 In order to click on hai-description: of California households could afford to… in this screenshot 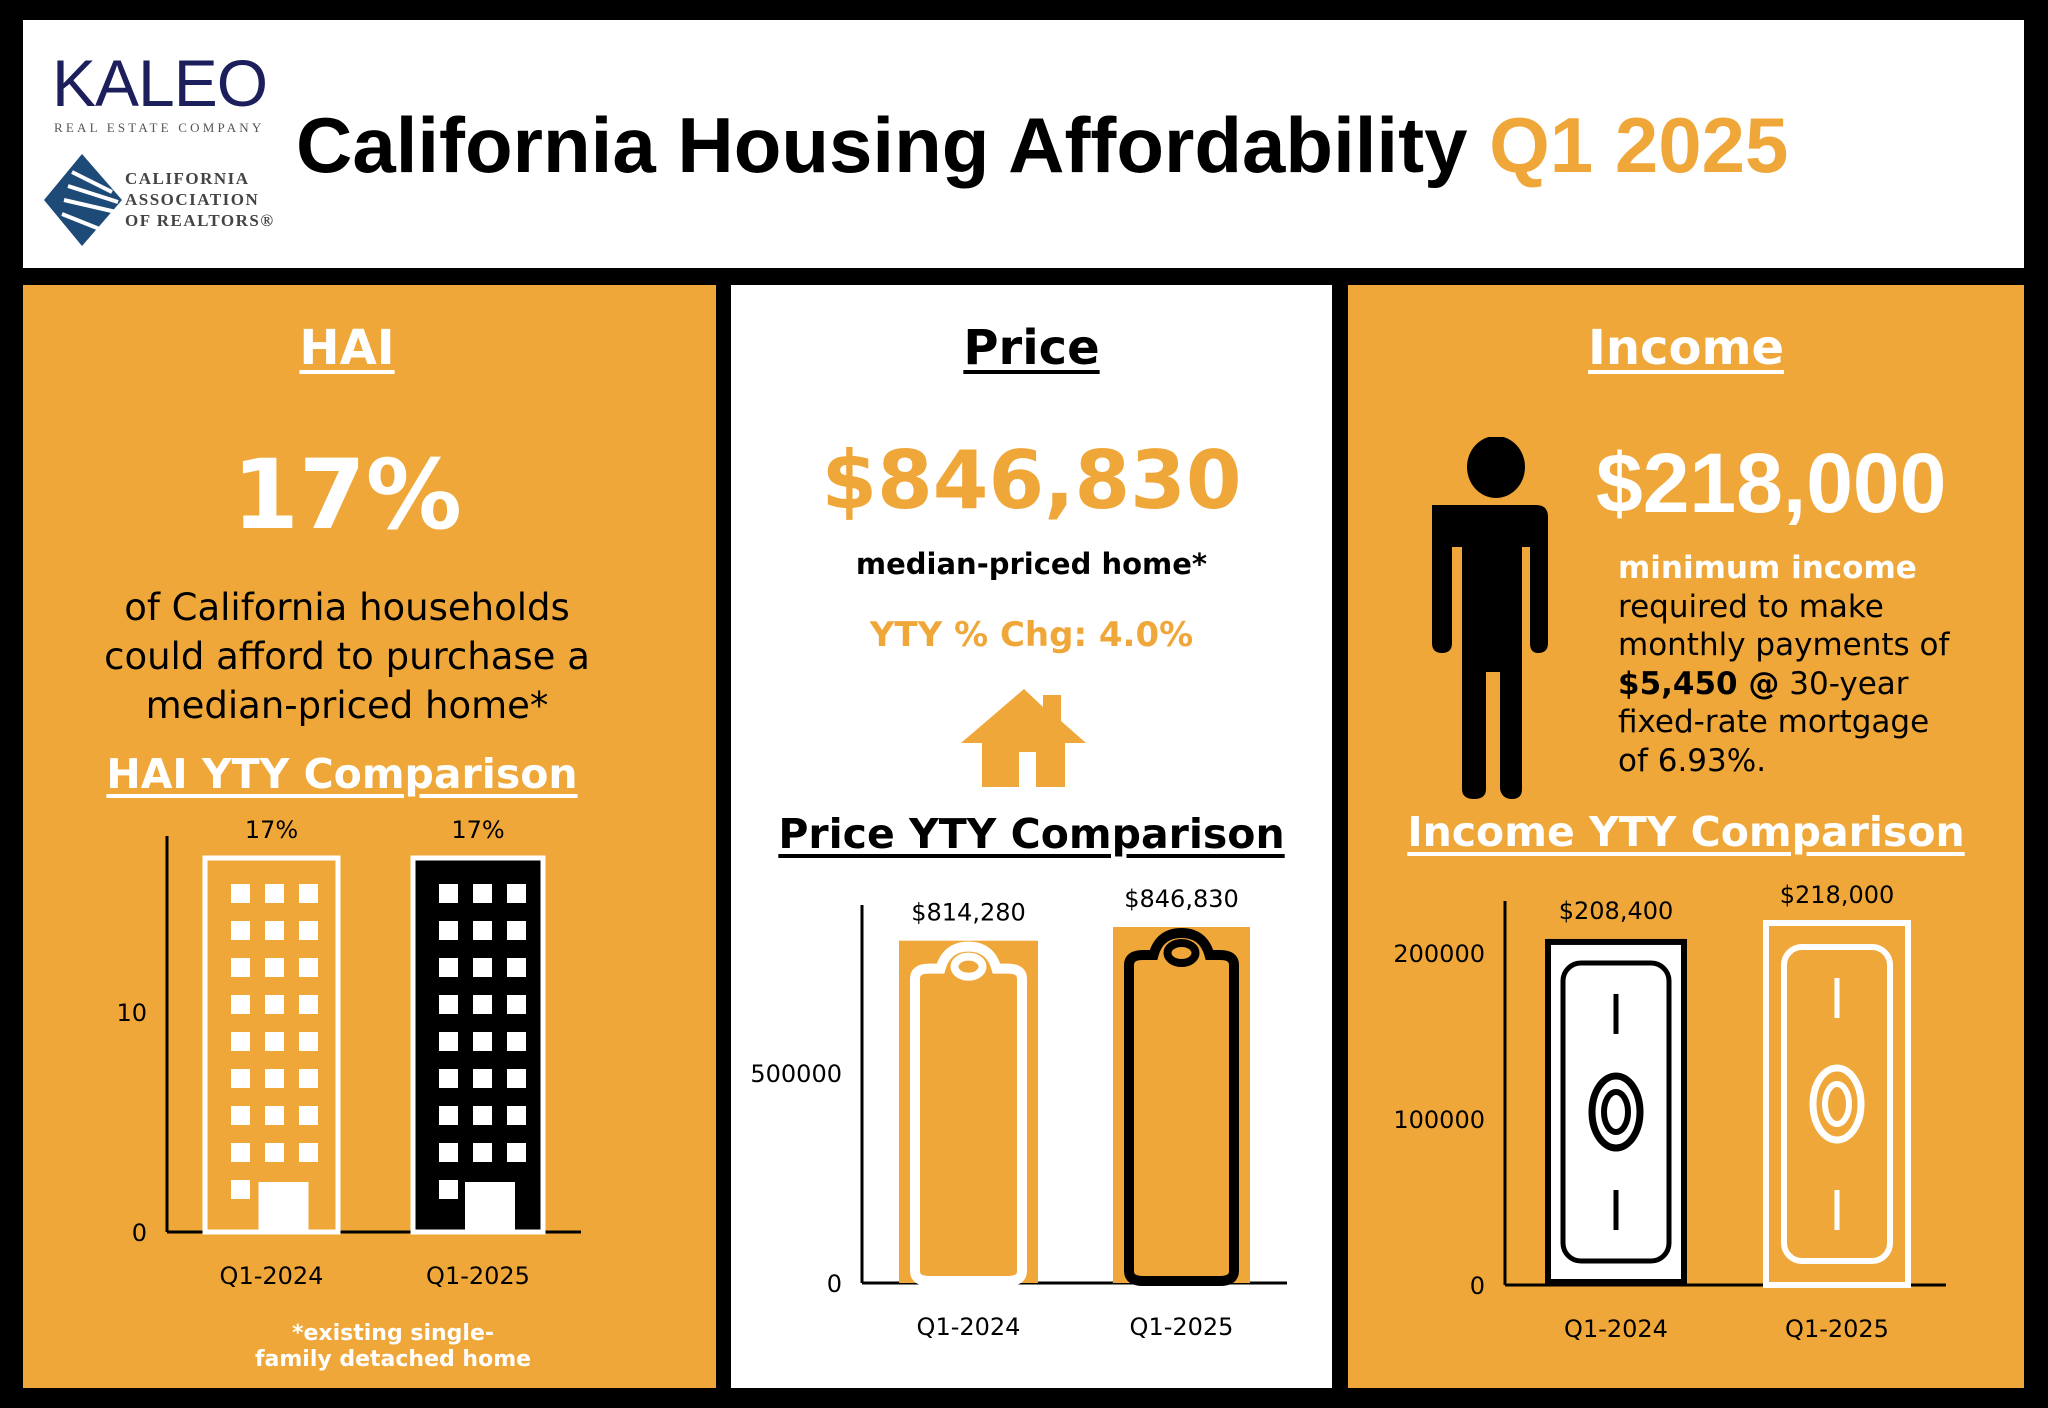, I will do `click(347, 656)`.